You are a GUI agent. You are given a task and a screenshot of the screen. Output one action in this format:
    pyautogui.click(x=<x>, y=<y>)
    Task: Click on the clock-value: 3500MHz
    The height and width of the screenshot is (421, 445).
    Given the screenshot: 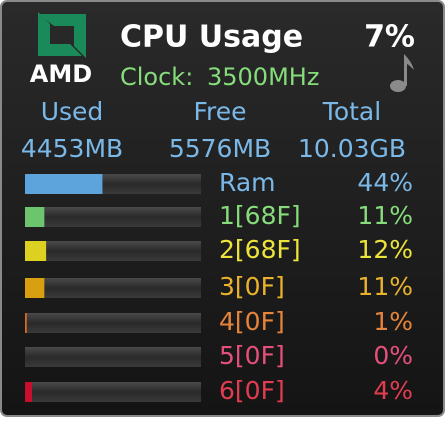 What is the action you would take?
    pyautogui.click(x=263, y=77)
    